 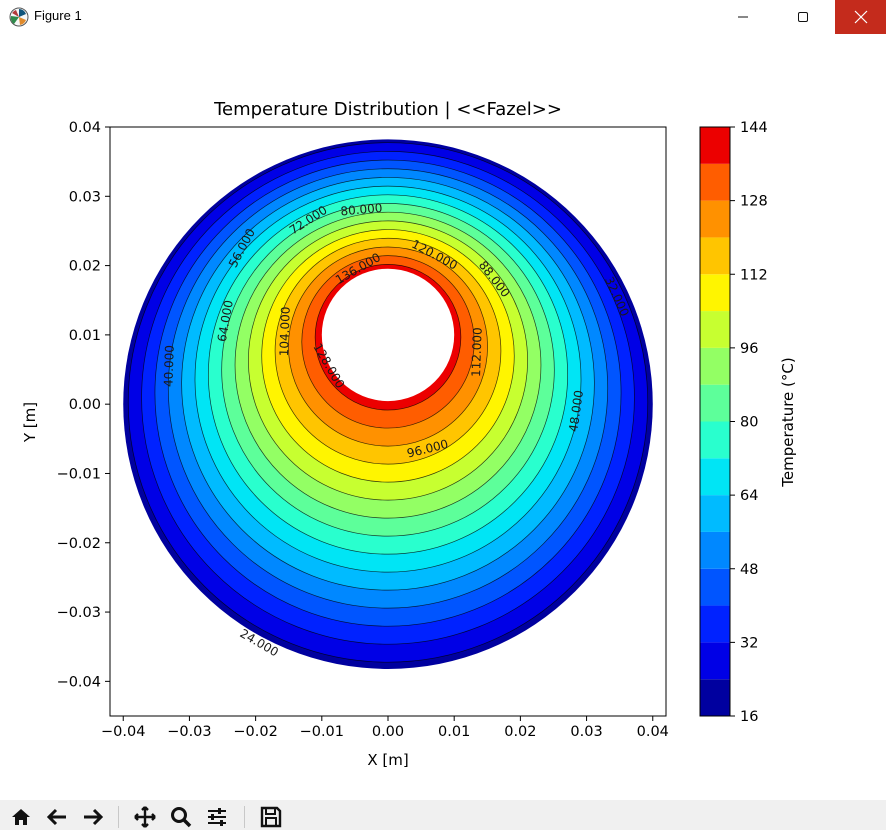 I want to click on minimize-button, so click(x=743, y=17).